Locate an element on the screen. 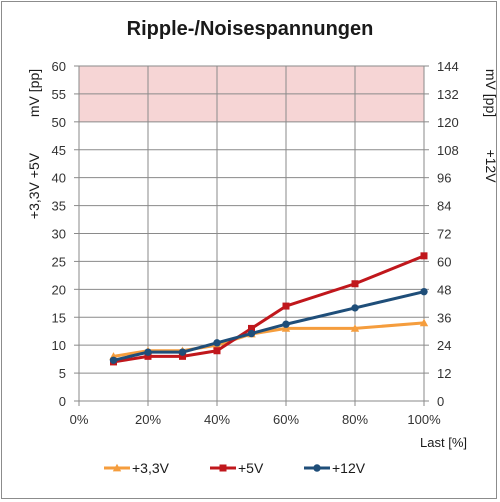 This screenshot has height=502, width=500. y-tick-right-label: 36 is located at coordinates (444, 317).